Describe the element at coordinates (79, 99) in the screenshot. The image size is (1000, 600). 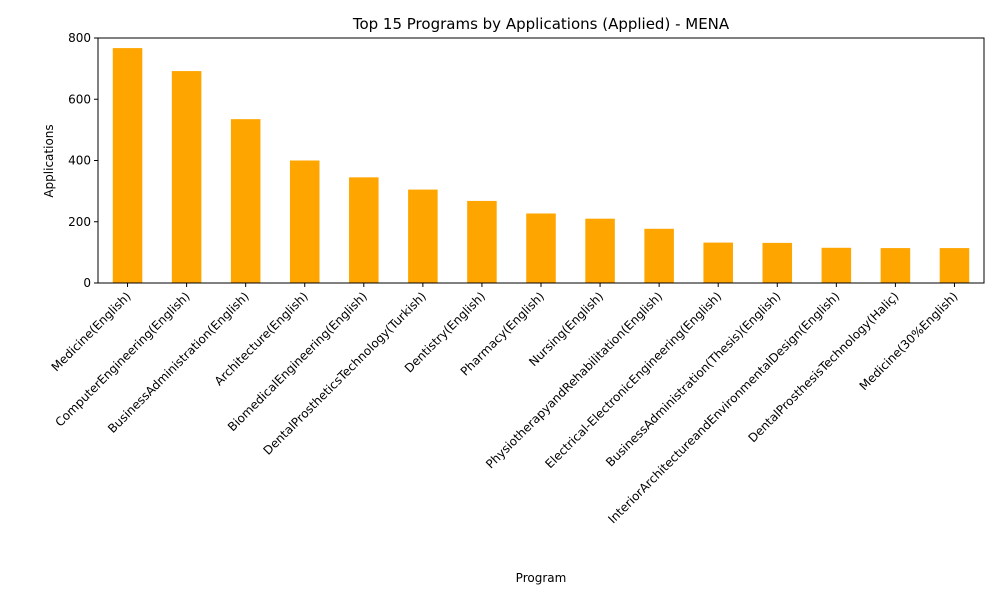
I see `y-tick-label-3: 600` at that location.